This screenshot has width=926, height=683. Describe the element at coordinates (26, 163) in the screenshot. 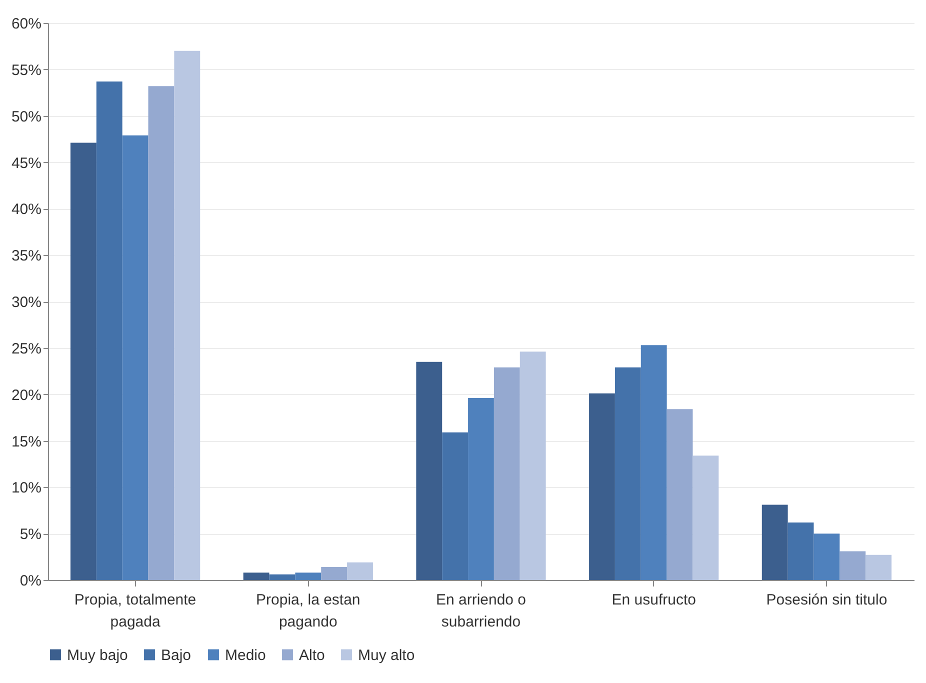

I see `y-tick-label: 45%` at that location.